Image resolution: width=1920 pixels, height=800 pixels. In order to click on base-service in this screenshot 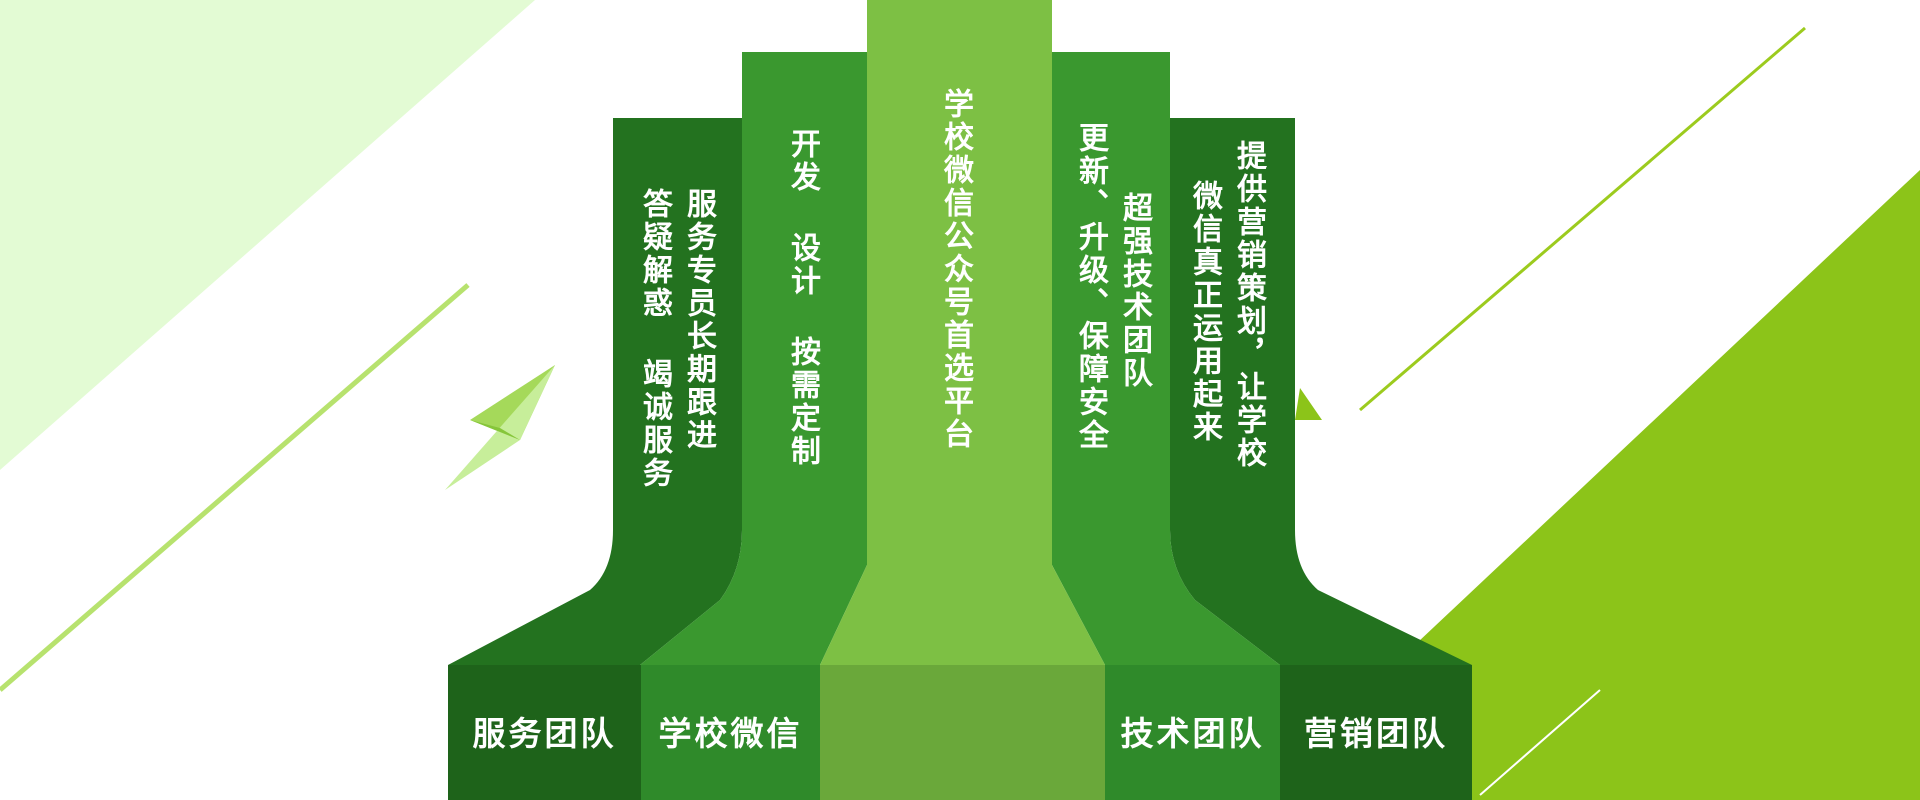, I will do `click(544, 732)`.